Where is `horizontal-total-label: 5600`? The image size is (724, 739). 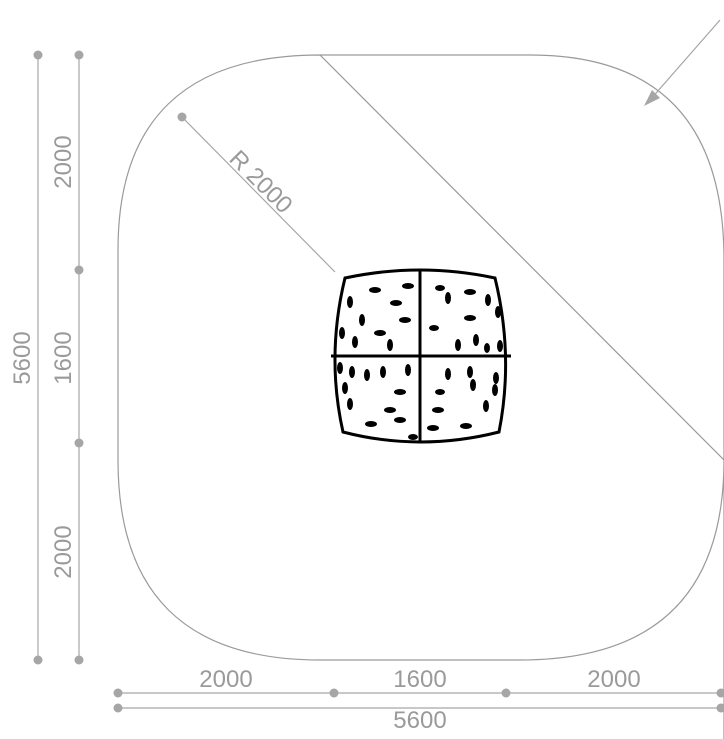 horizontal-total-label: 5600 is located at coordinates (419, 720).